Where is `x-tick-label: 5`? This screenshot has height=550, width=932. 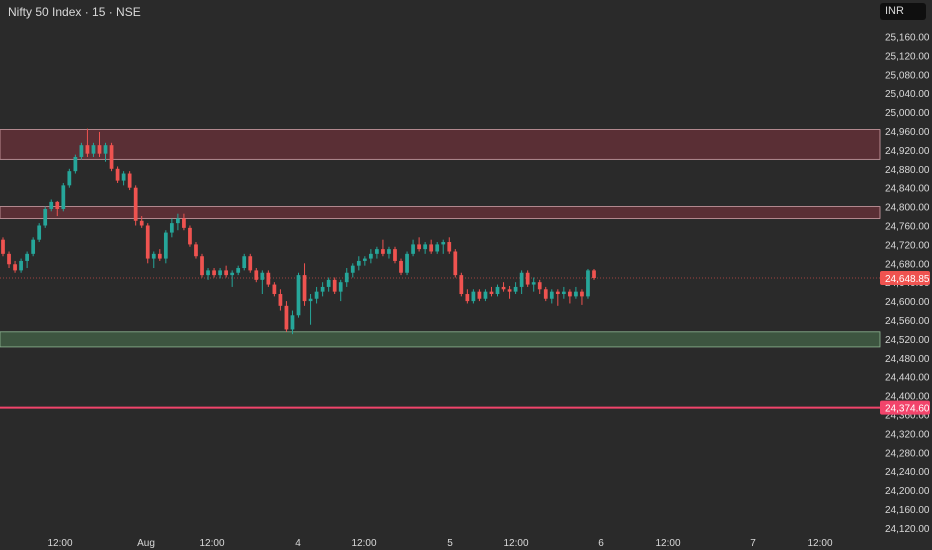 x-tick-label: 5 is located at coordinates (450, 543).